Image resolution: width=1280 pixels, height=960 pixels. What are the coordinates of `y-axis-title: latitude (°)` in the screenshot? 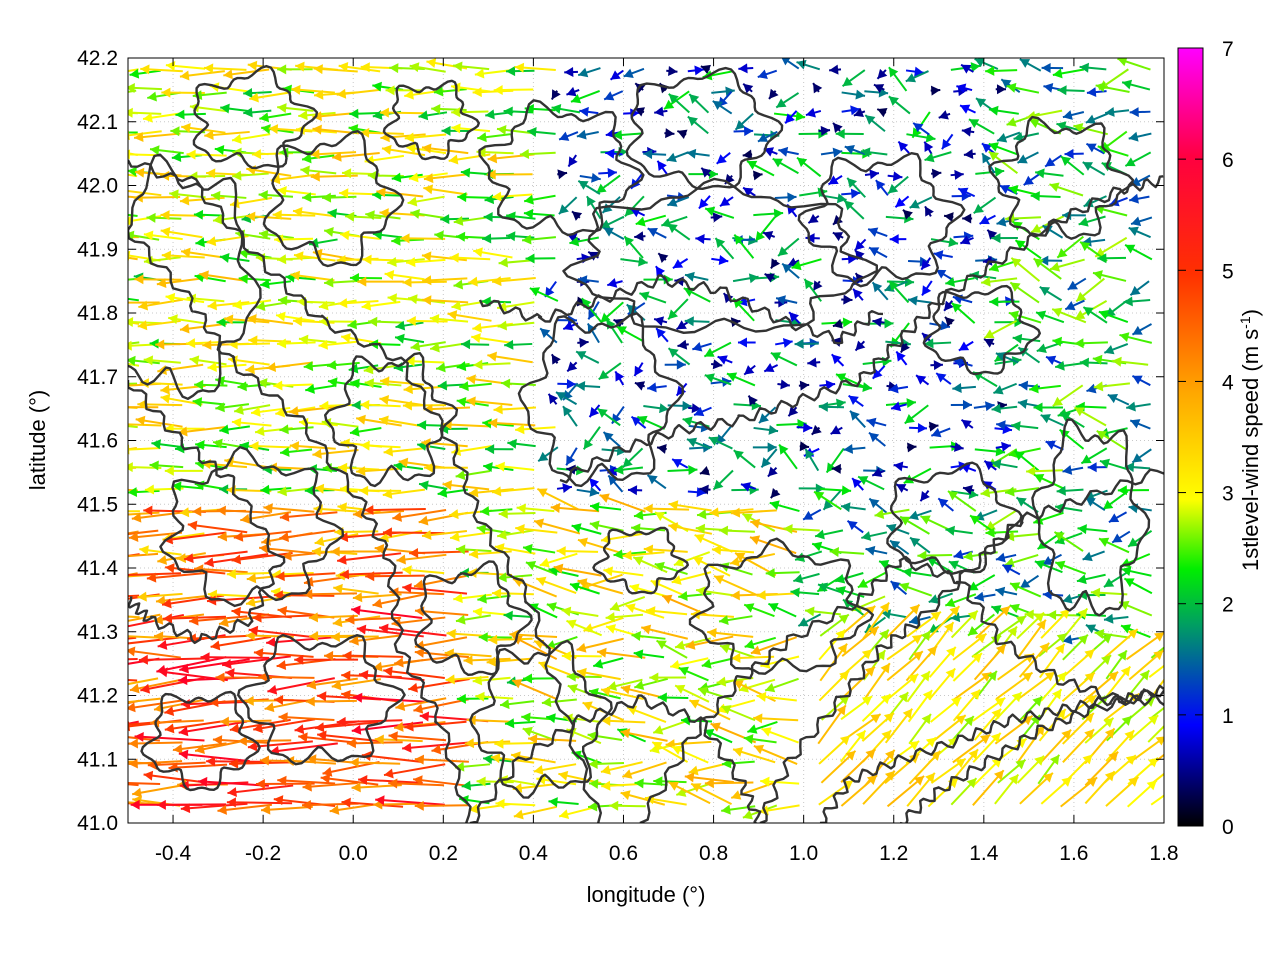 It's located at (37, 440).